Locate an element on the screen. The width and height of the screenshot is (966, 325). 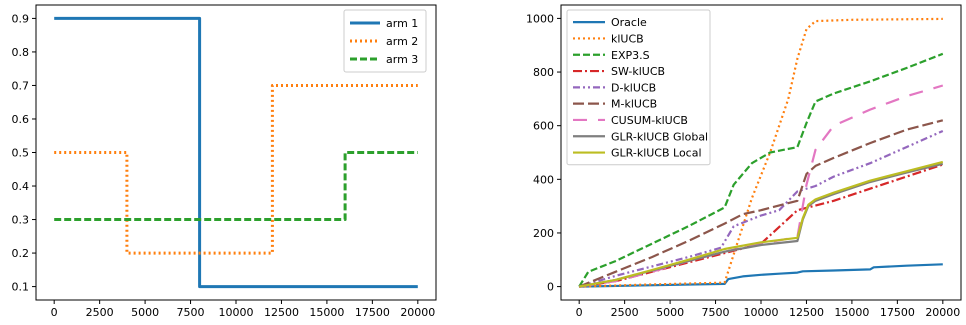
y-tick-label: 1000 is located at coordinates (540, 18).